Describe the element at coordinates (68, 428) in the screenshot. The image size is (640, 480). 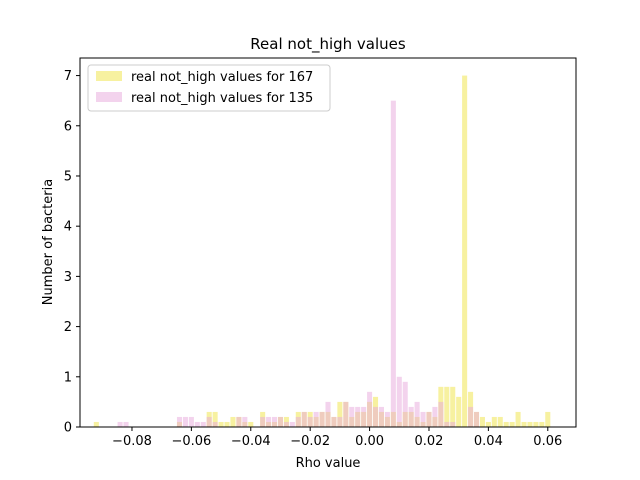
I see `y-tick-label: 0` at that location.